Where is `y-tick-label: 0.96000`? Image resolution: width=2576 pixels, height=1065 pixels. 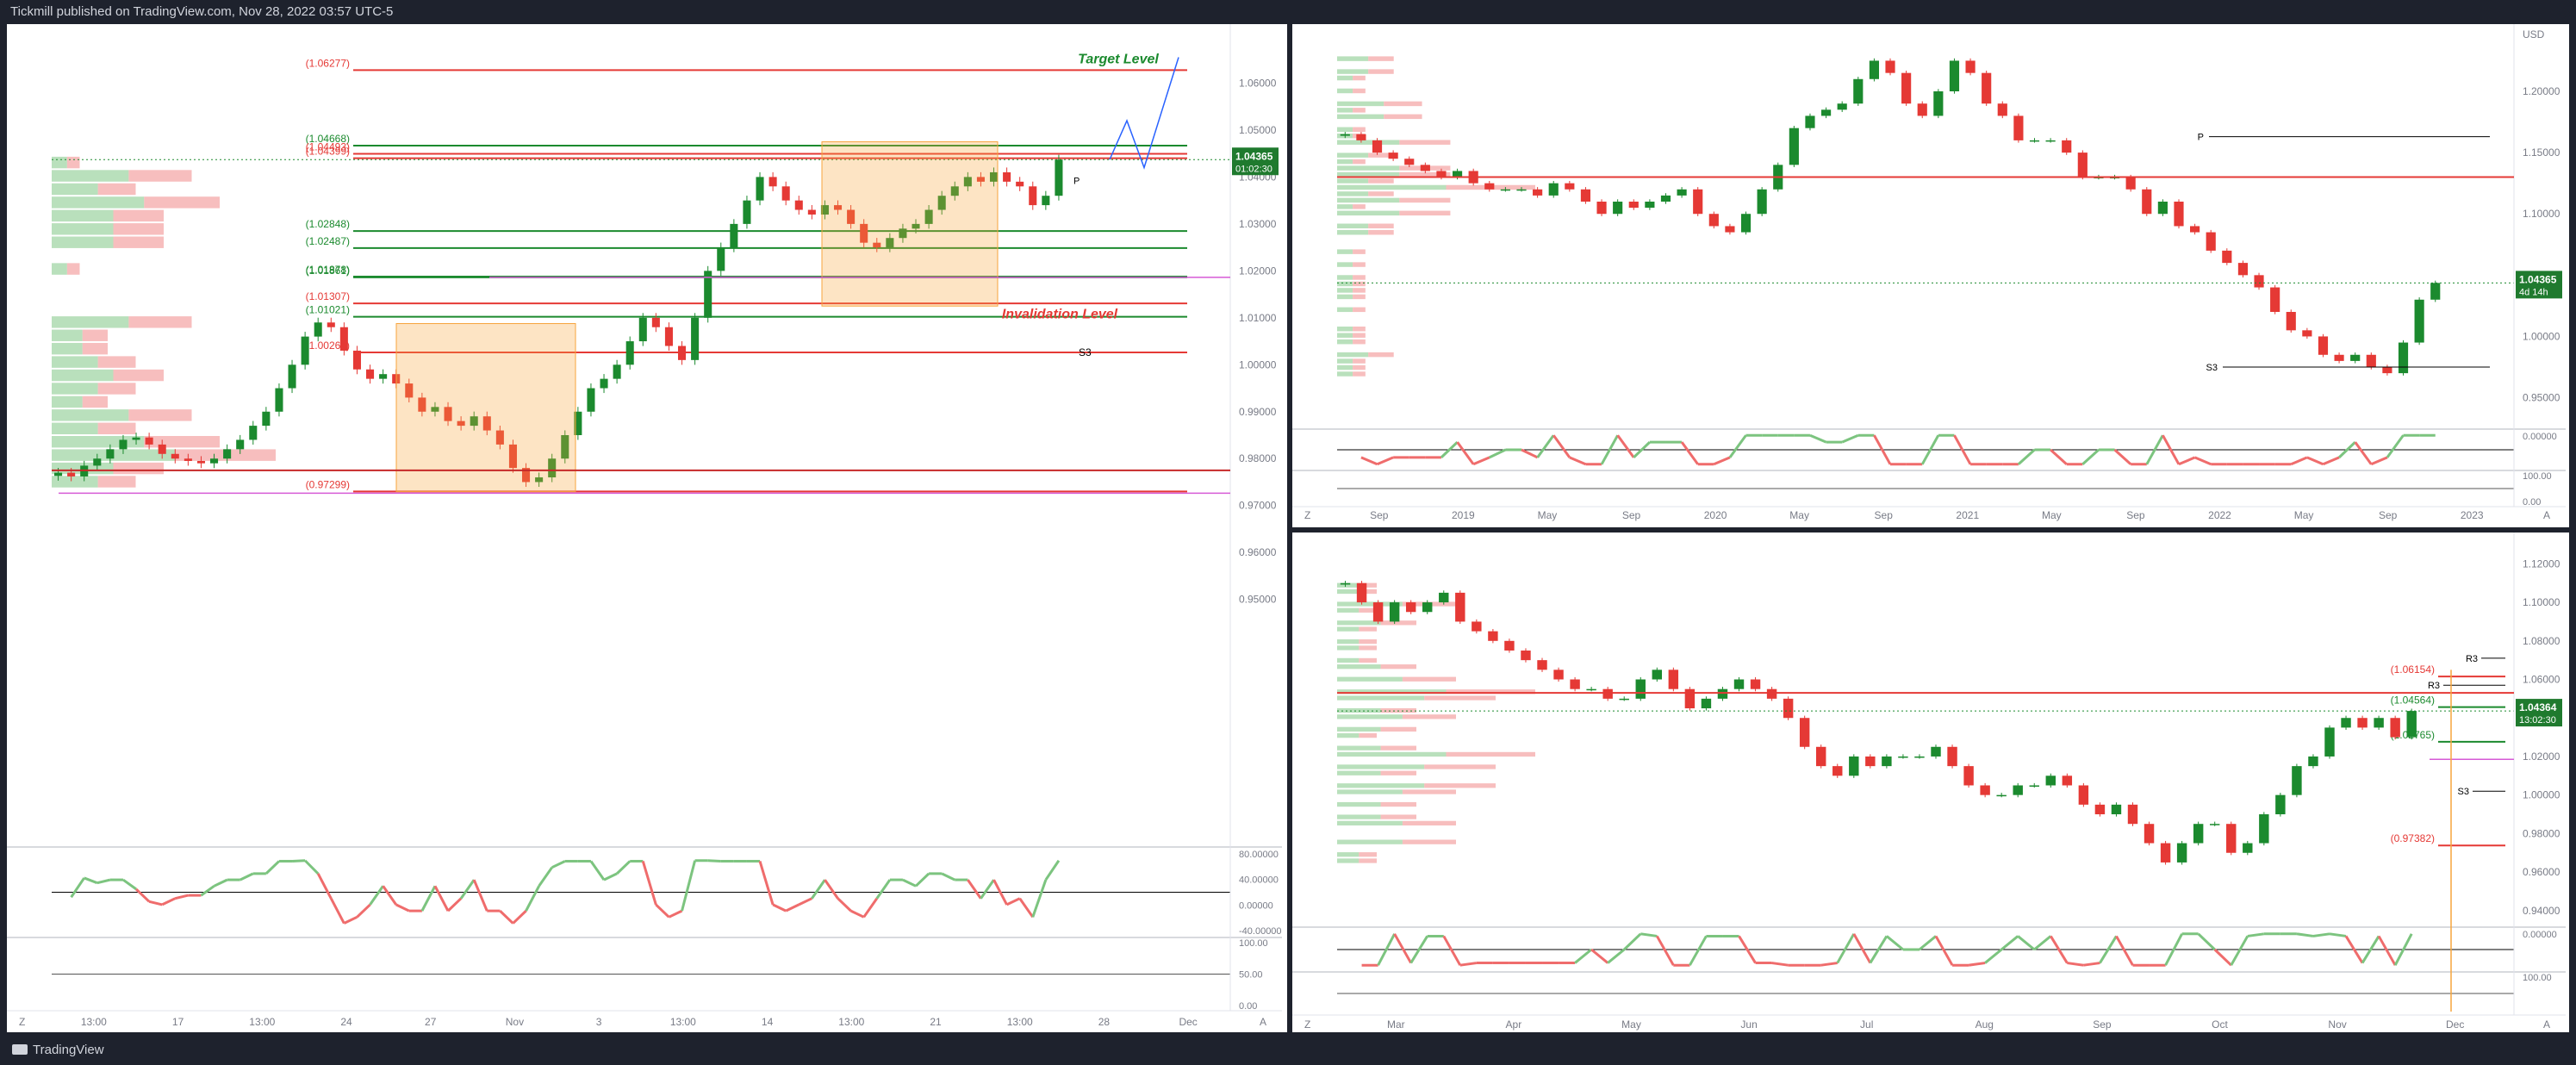 y-tick-label: 0.96000 is located at coordinates (1258, 552).